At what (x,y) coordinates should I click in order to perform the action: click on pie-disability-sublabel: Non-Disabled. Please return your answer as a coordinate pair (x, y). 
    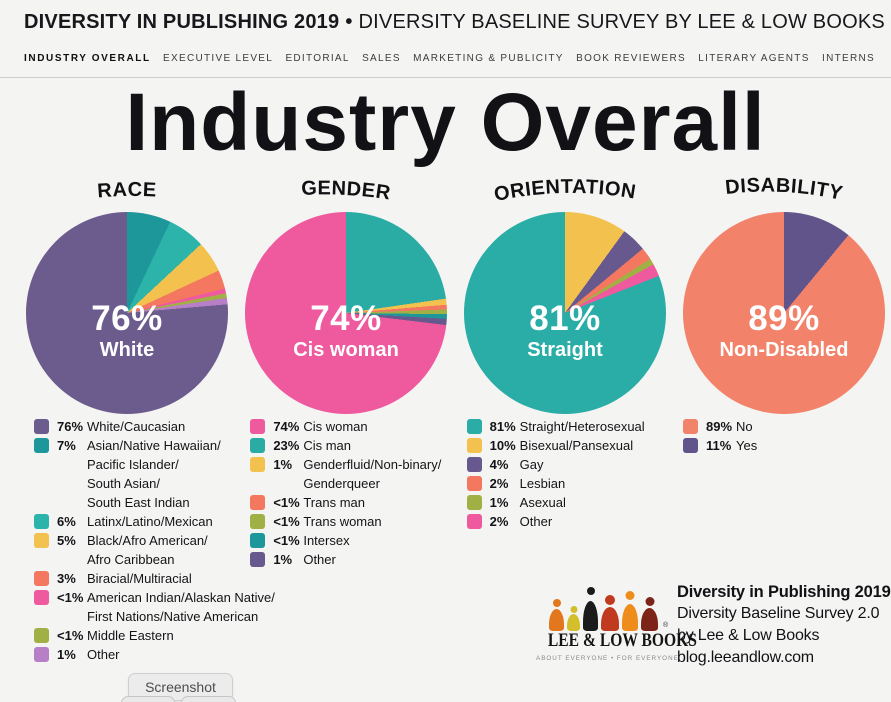
    Looking at the image, I should click on (784, 349).